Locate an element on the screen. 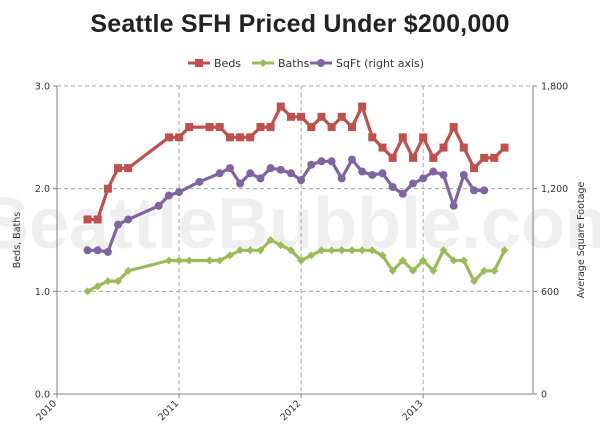  legend: Beds Baths SqFt (right axis) is located at coordinates (306, 63).